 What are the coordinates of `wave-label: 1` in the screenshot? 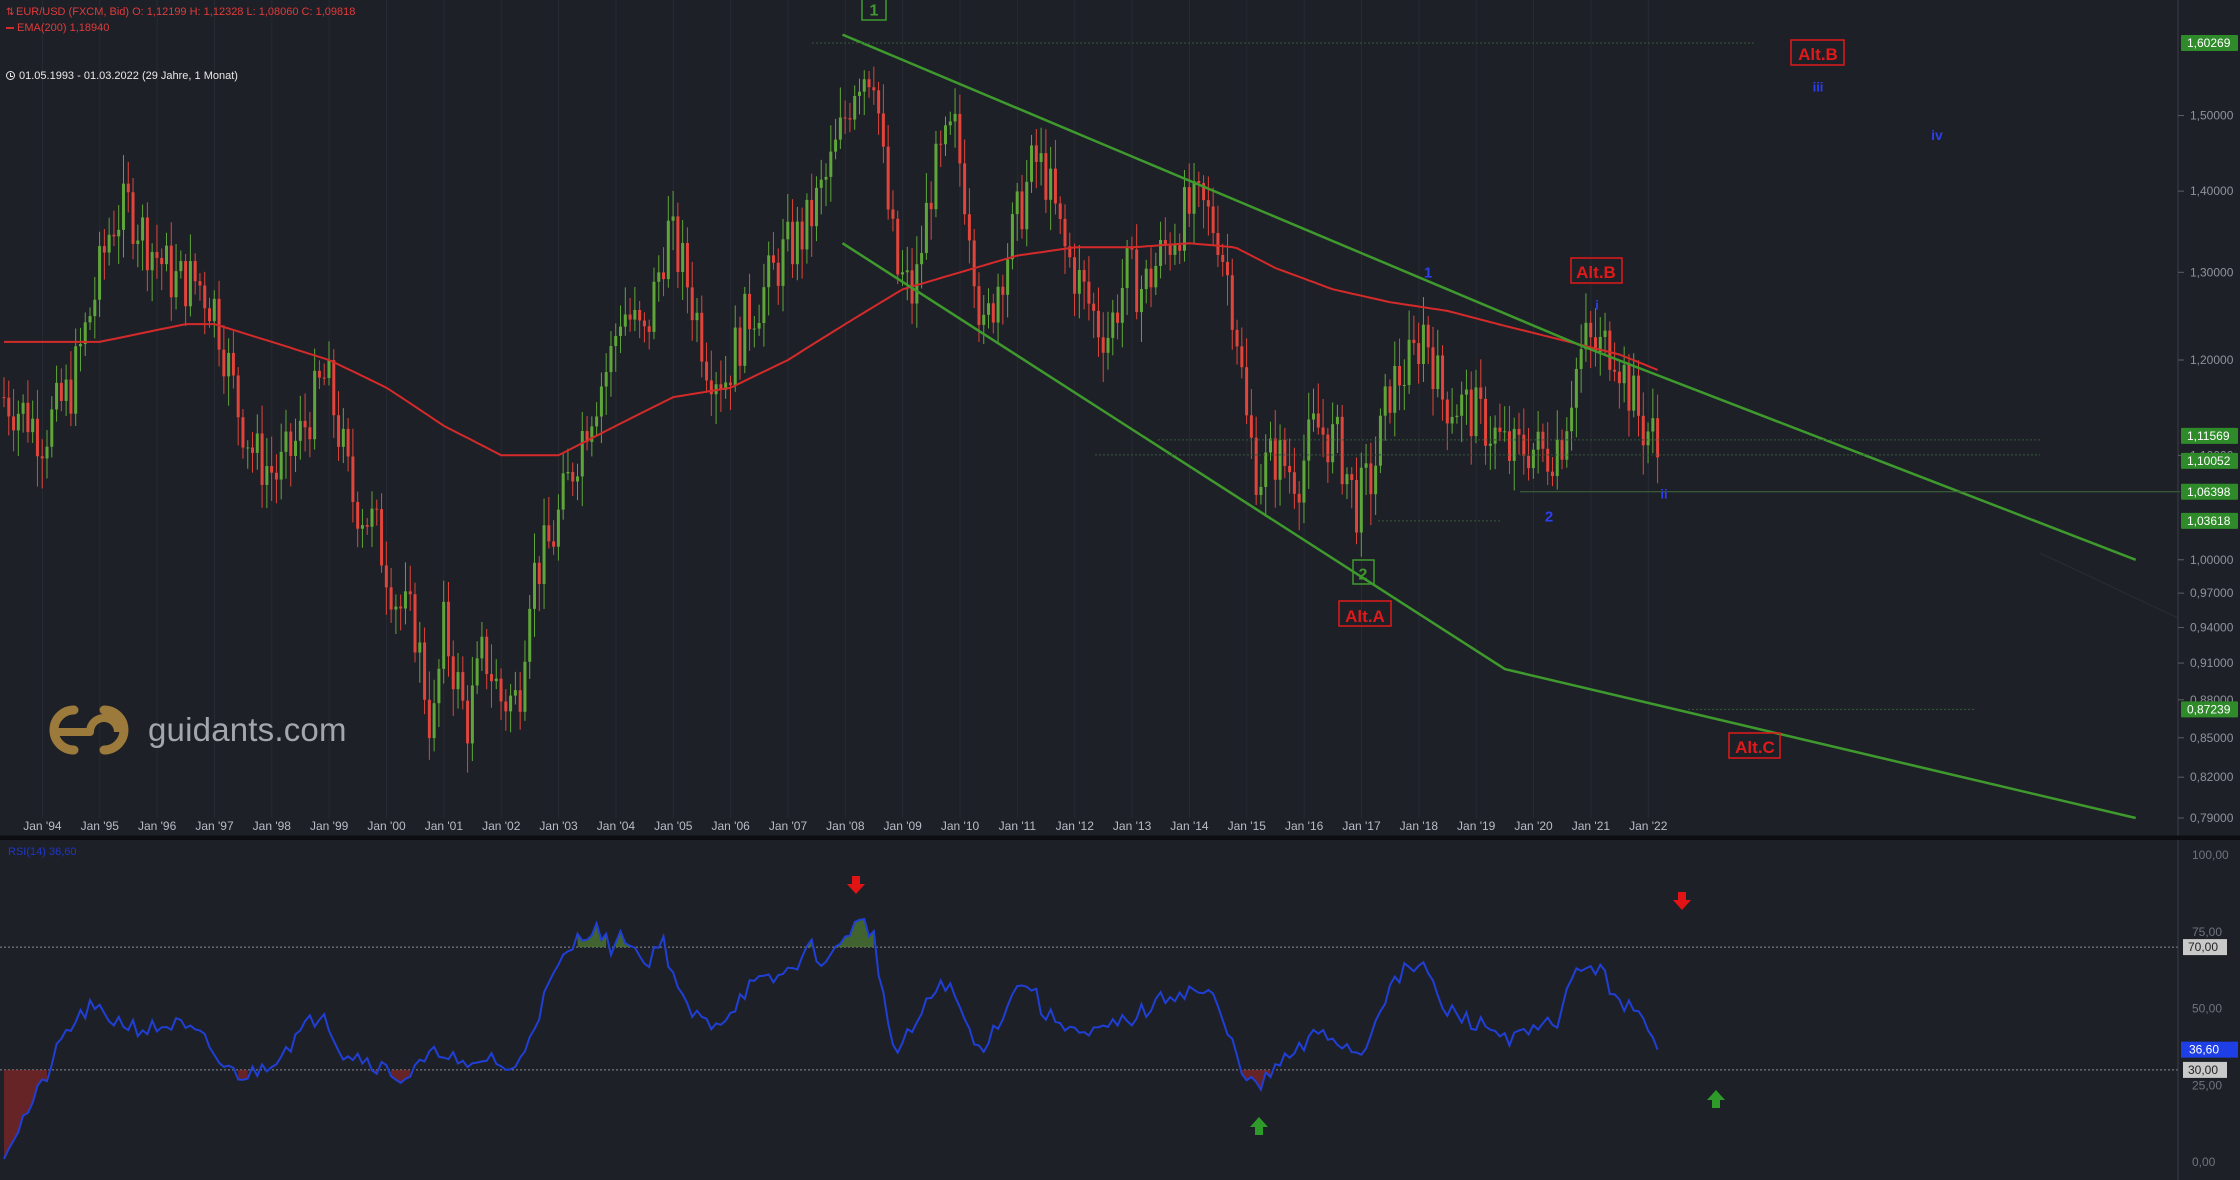 It's located at (1428, 272).